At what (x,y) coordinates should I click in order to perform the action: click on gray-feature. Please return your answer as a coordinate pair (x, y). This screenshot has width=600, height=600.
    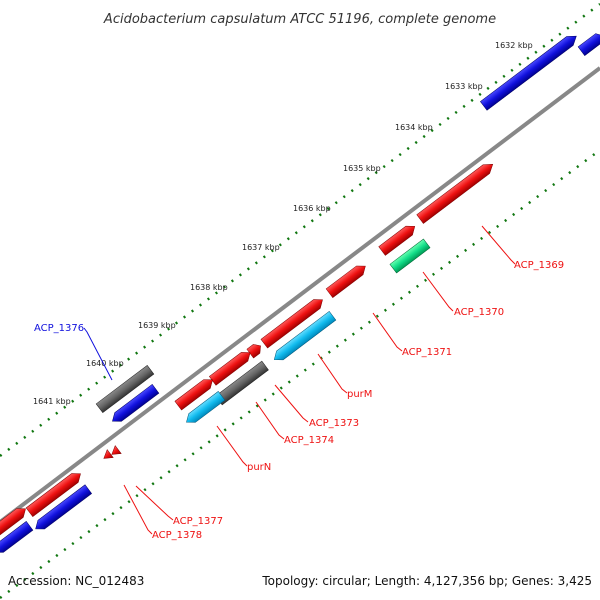
    Looking at the image, I should click on (125, 389).